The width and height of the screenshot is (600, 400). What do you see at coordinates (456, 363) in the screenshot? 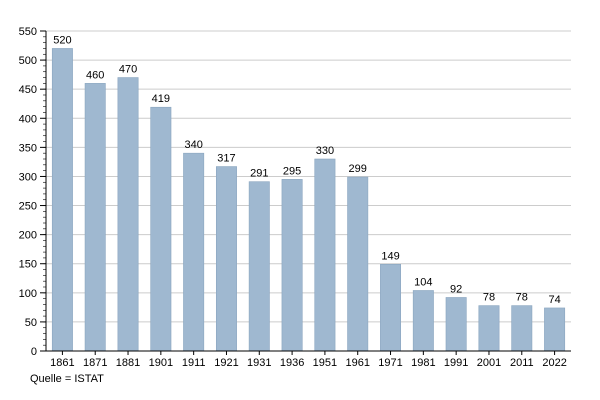
I see `x-tick-label-1991: 1991` at bounding box center [456, 363].